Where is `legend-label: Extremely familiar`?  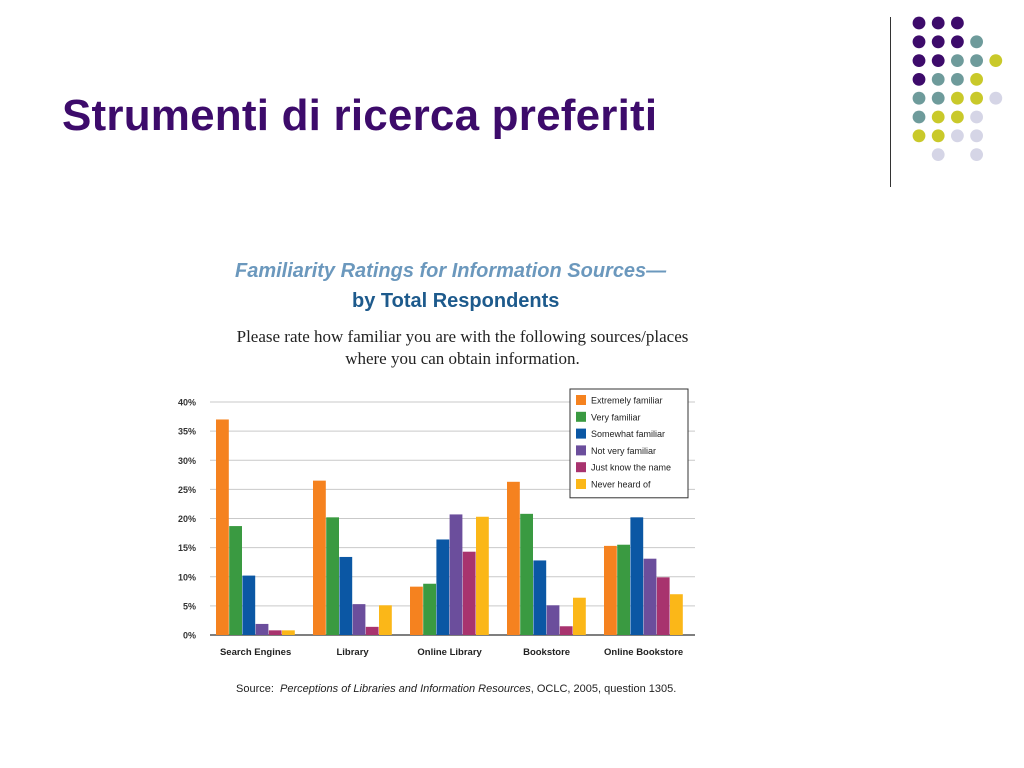 legend-label: Extremely familiar is located at coordinates (627, 401).